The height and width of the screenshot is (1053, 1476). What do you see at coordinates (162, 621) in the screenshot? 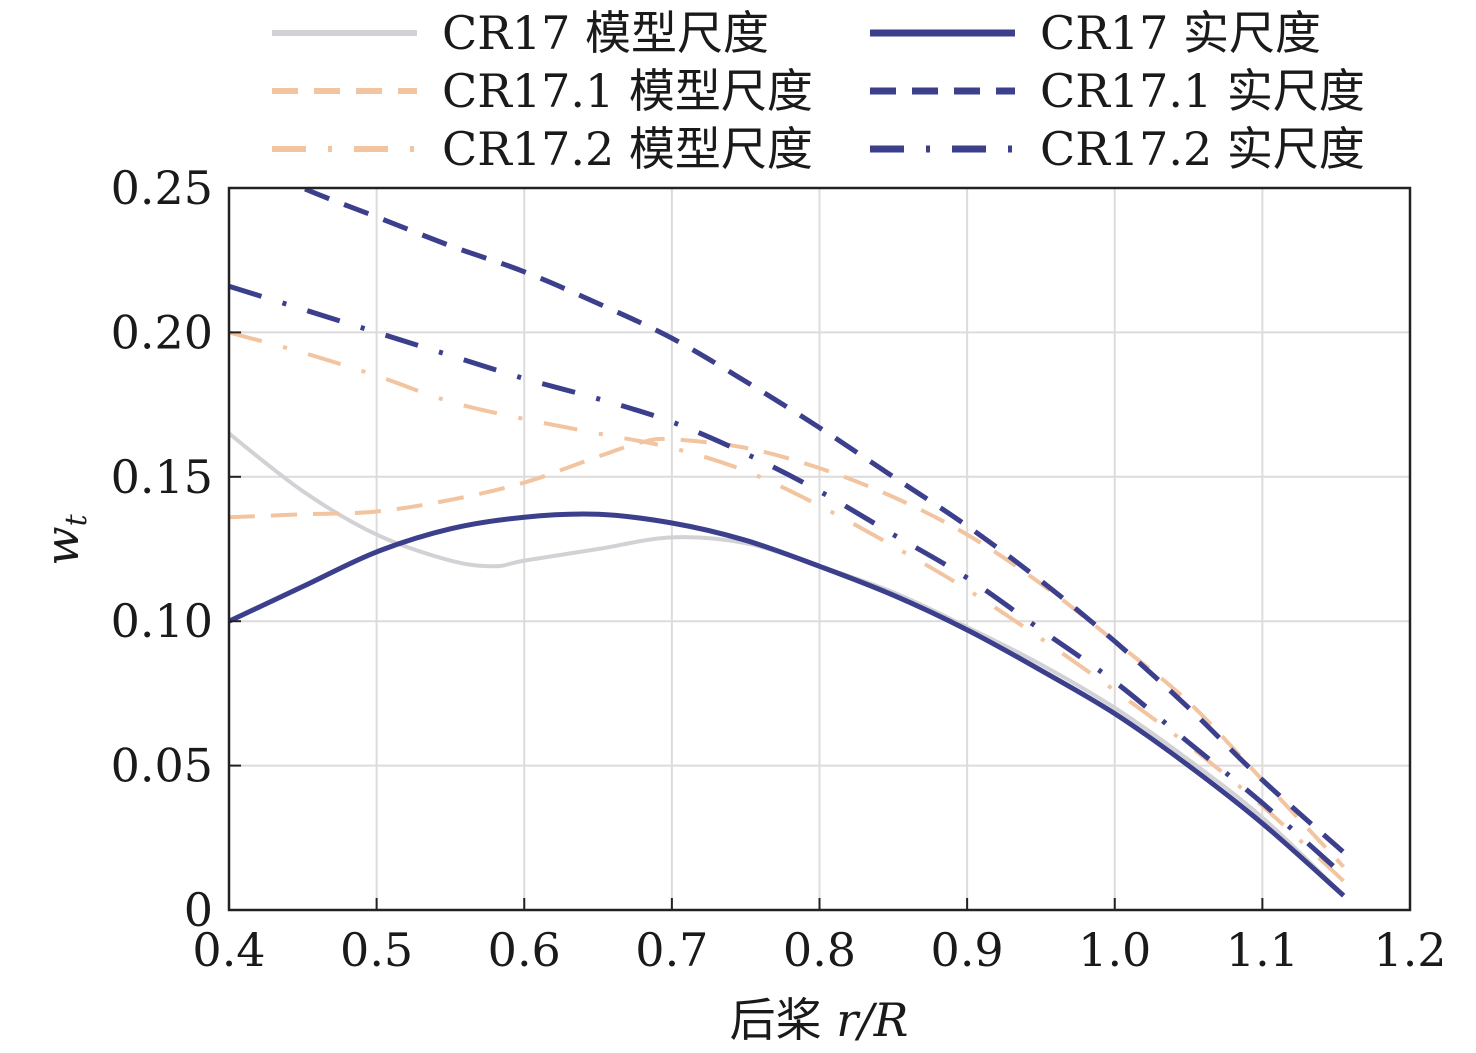
I see `y-tick-label: 0.10` at bounding box center [162, 621].